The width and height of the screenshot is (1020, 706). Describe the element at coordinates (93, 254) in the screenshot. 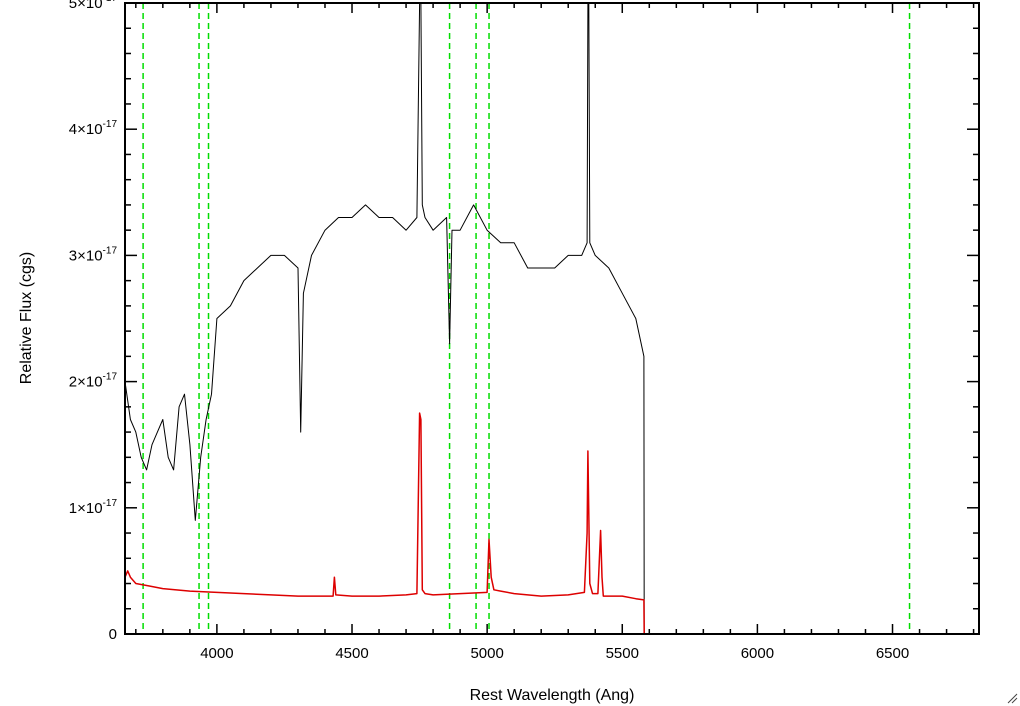

I see `y-tick-label: 3×10⁻¹⁷` at that location.